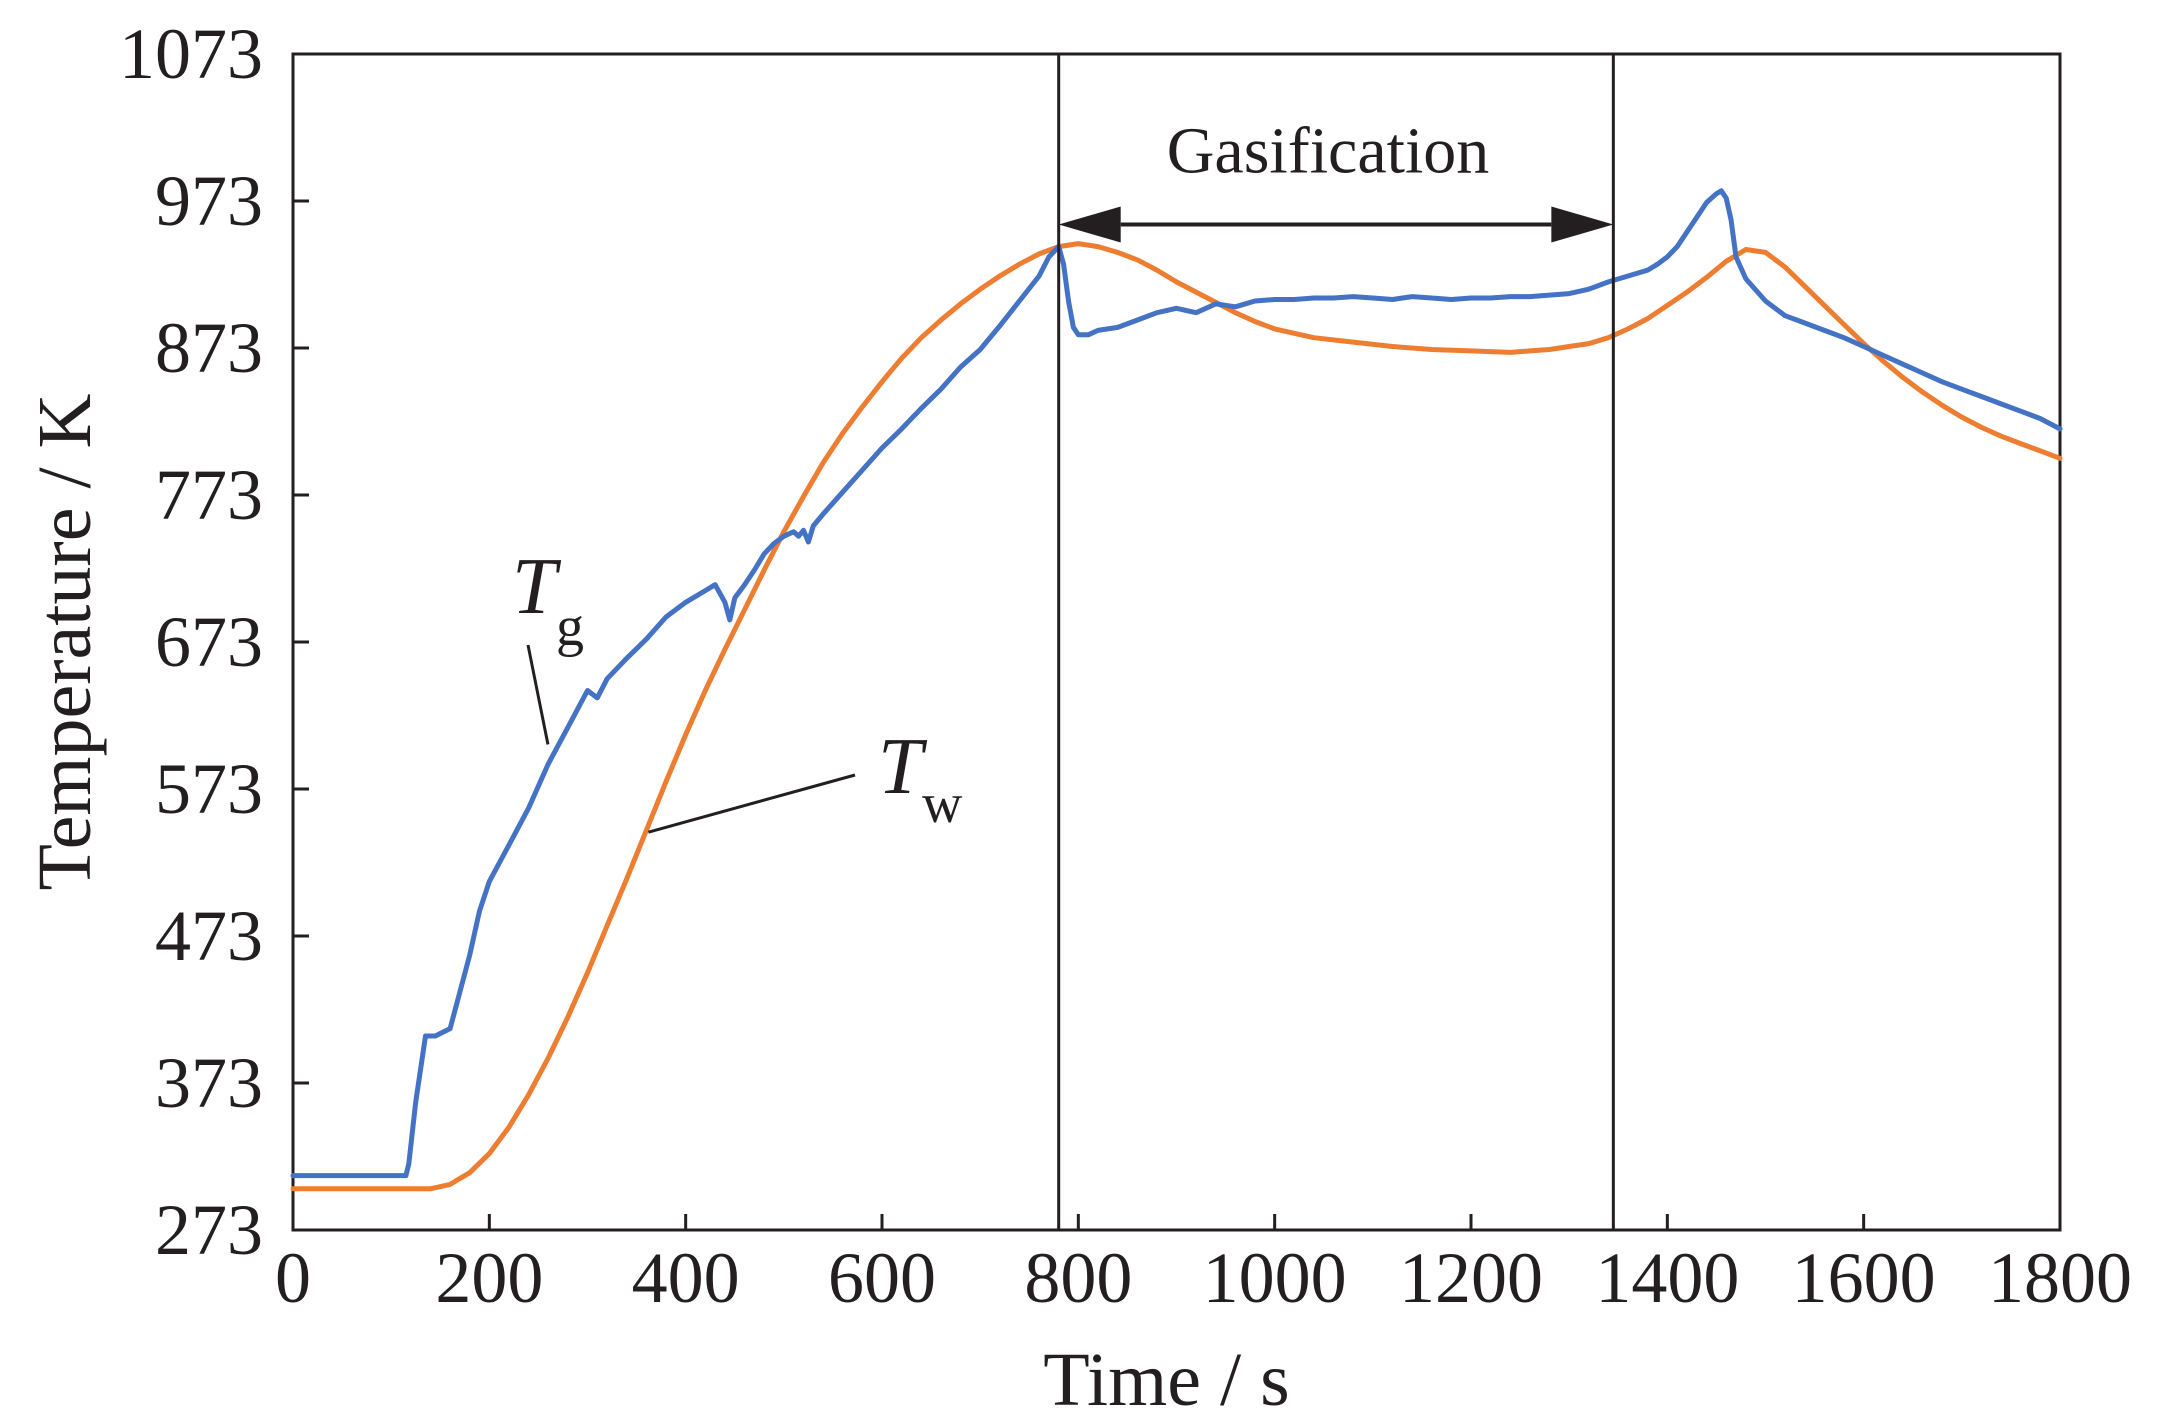  Describe the element at coordinates (489, 1278) in the screenshot. I see `x-tick-label: 200` at that location.